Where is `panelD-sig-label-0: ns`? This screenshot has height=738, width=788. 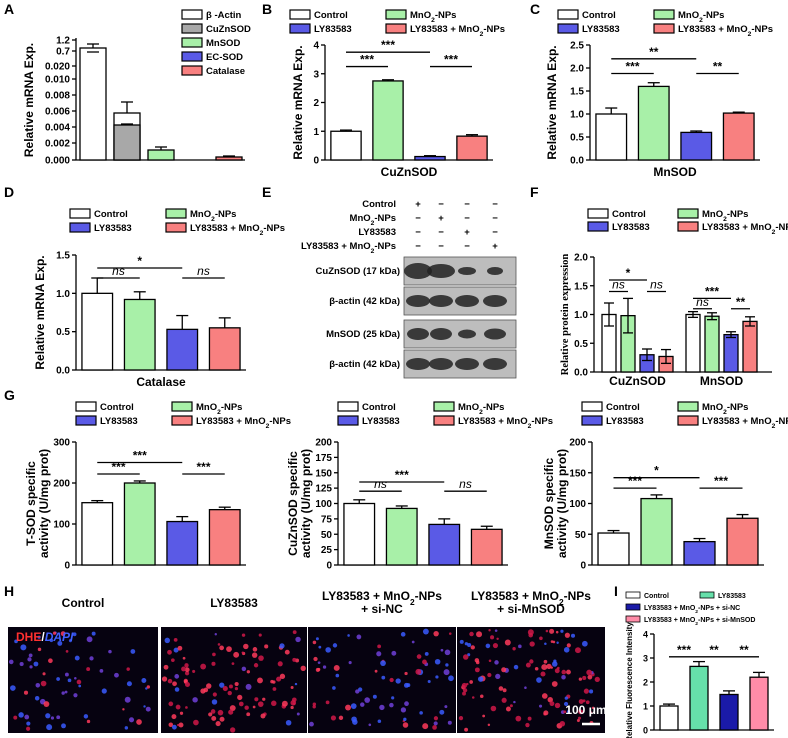
panelD-sig-label-0: ns is located at coordinates (118, 271).